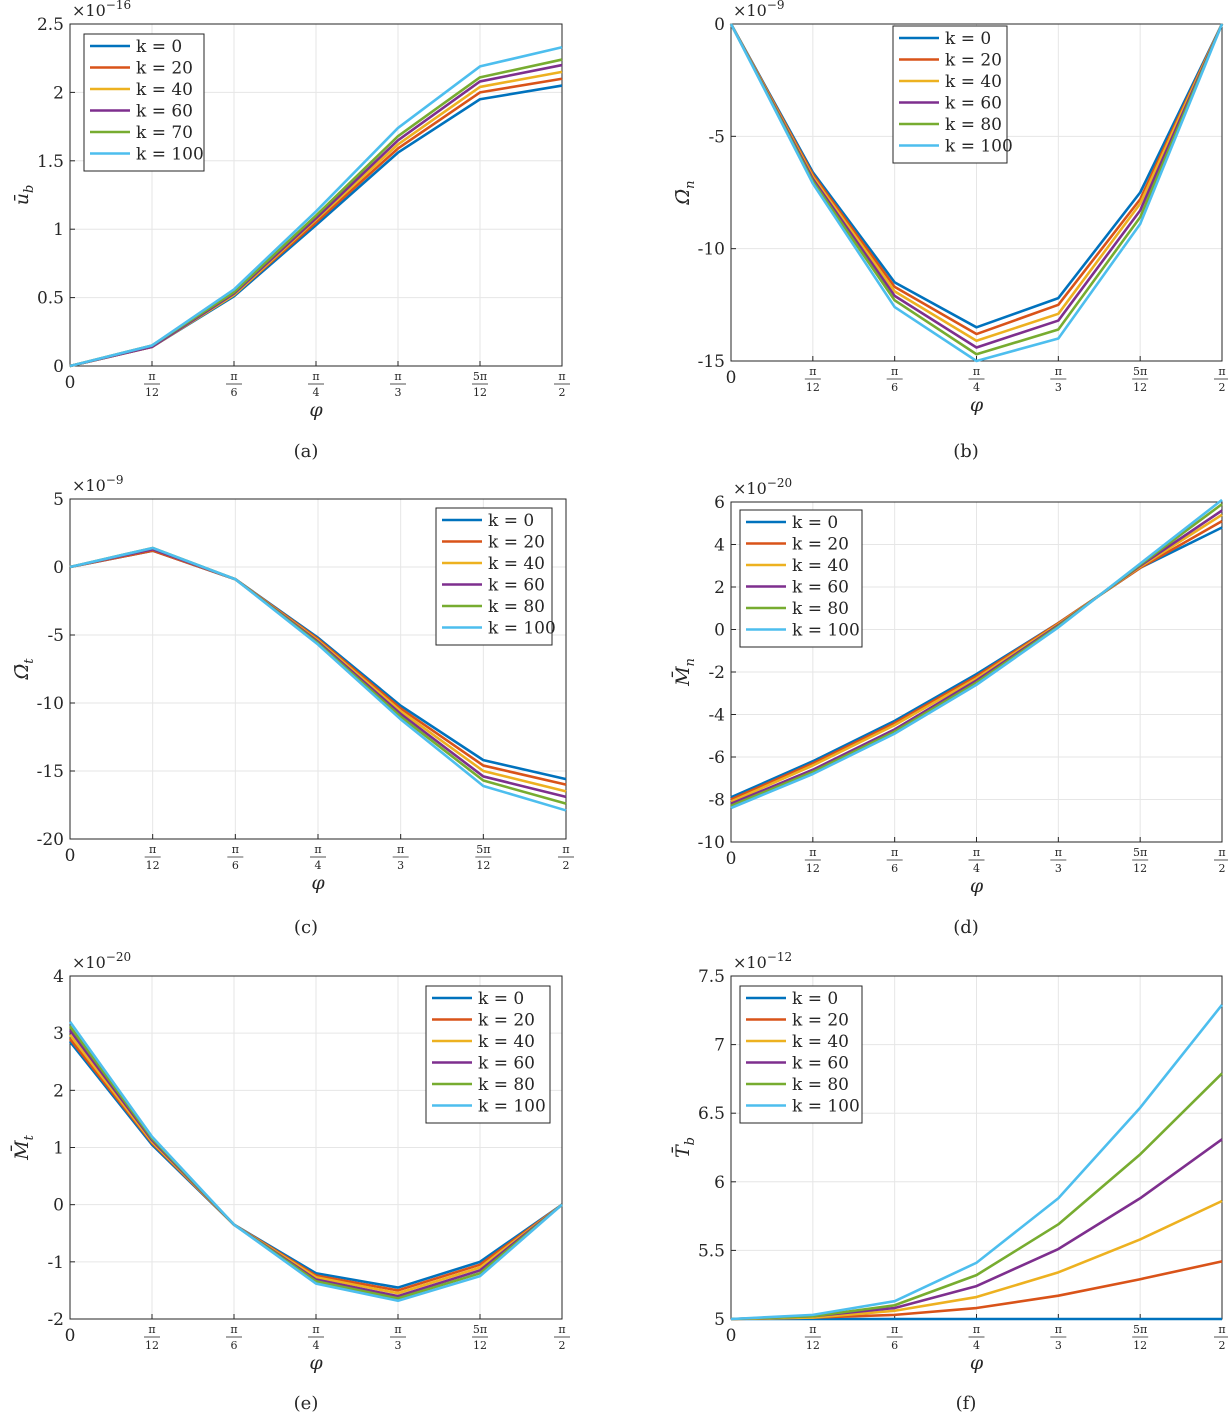  Describe the element at coordinates (58, 93) in the screenshot. I see `y-tick-label: 2` at that location.